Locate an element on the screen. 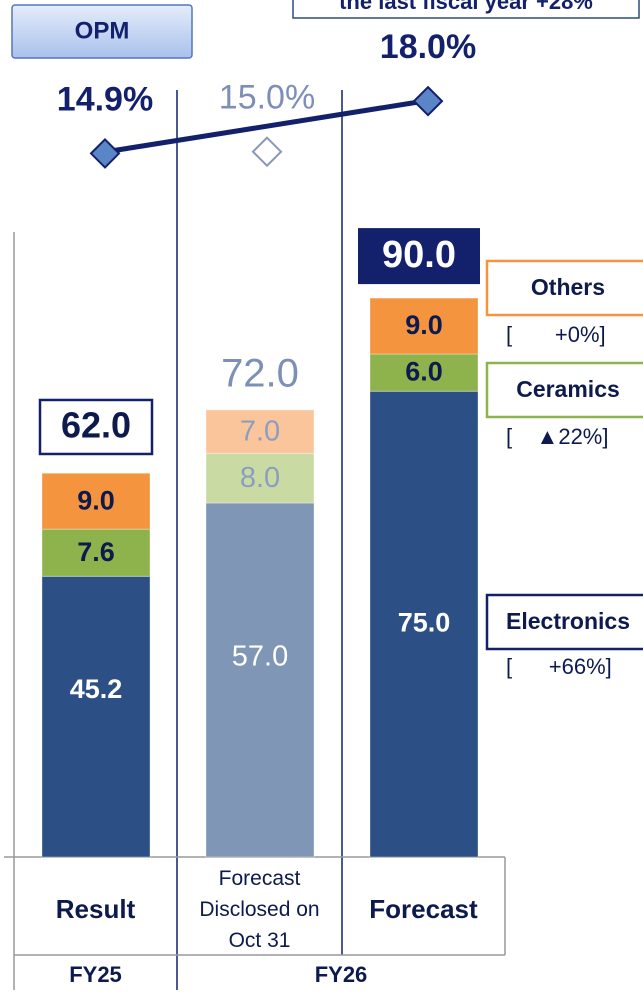  segment-label: 7.6 is located at coordinates (96, 552).